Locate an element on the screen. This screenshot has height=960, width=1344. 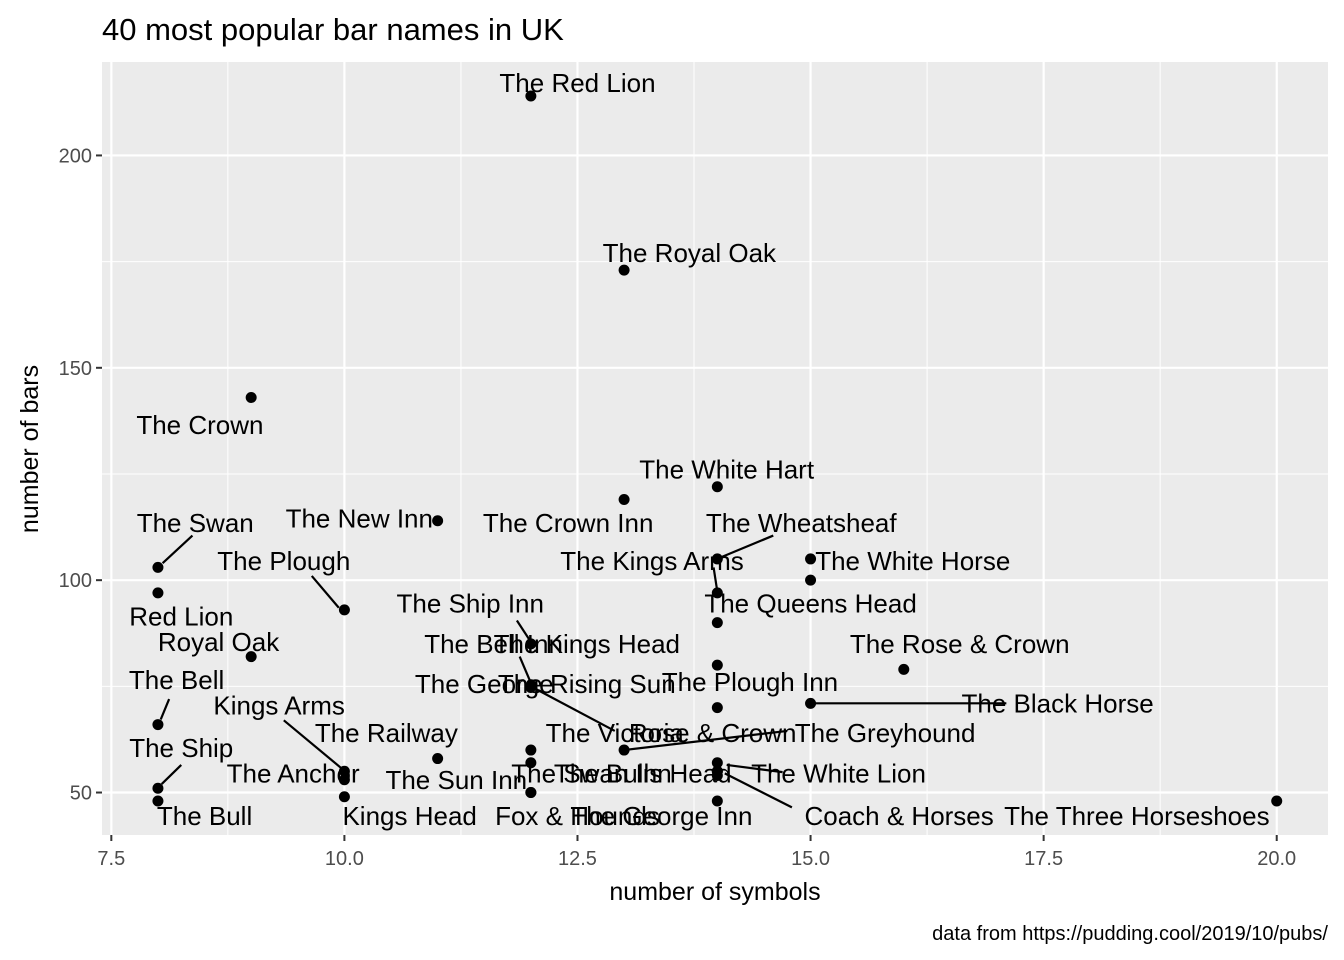
point-label: The Swan Inn is located at coordinates (591, 773).